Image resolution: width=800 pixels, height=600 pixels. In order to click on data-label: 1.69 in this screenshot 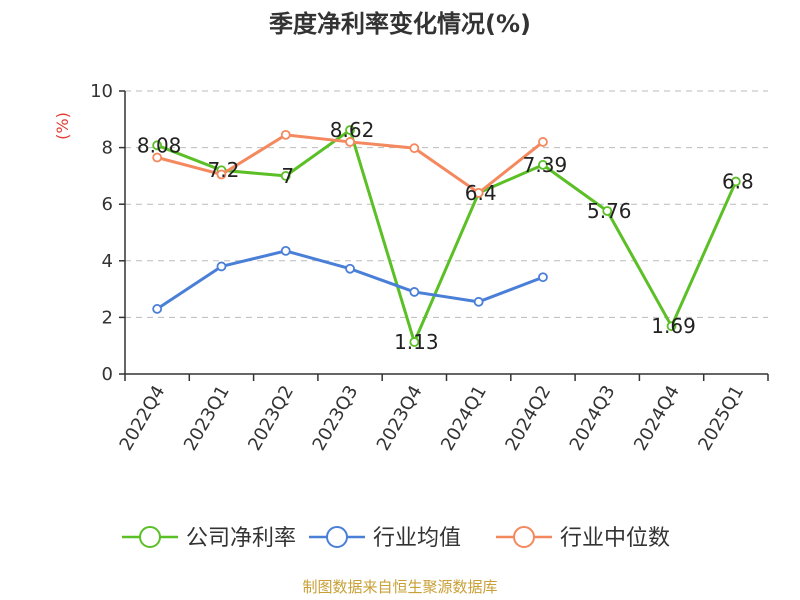, I will do `click(673, 326)`.